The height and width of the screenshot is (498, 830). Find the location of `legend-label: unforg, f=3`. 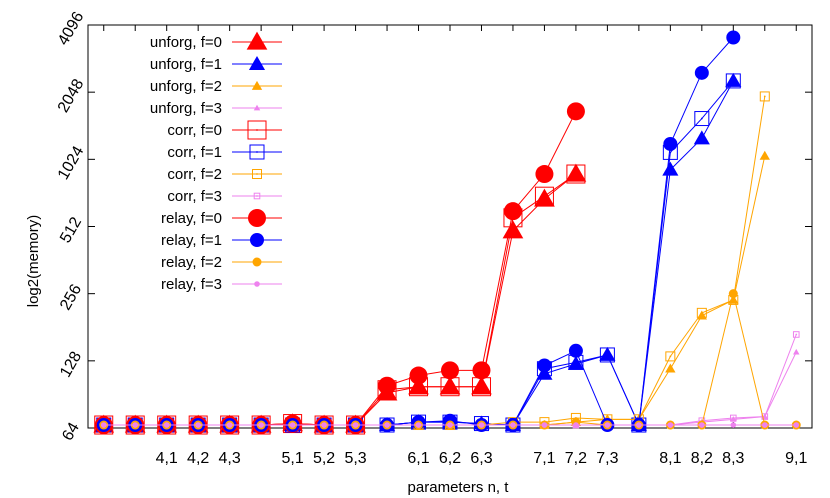

legend-label: unforg, f=3 is located at coordinates (186, 108).